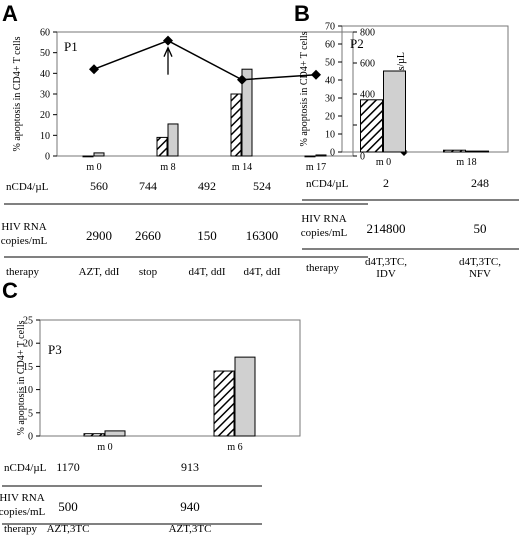  What do you see at coordinates (367, 64) in the screenshot?
I see `y2-tick-label: 600` at bounding box center [367, 64].